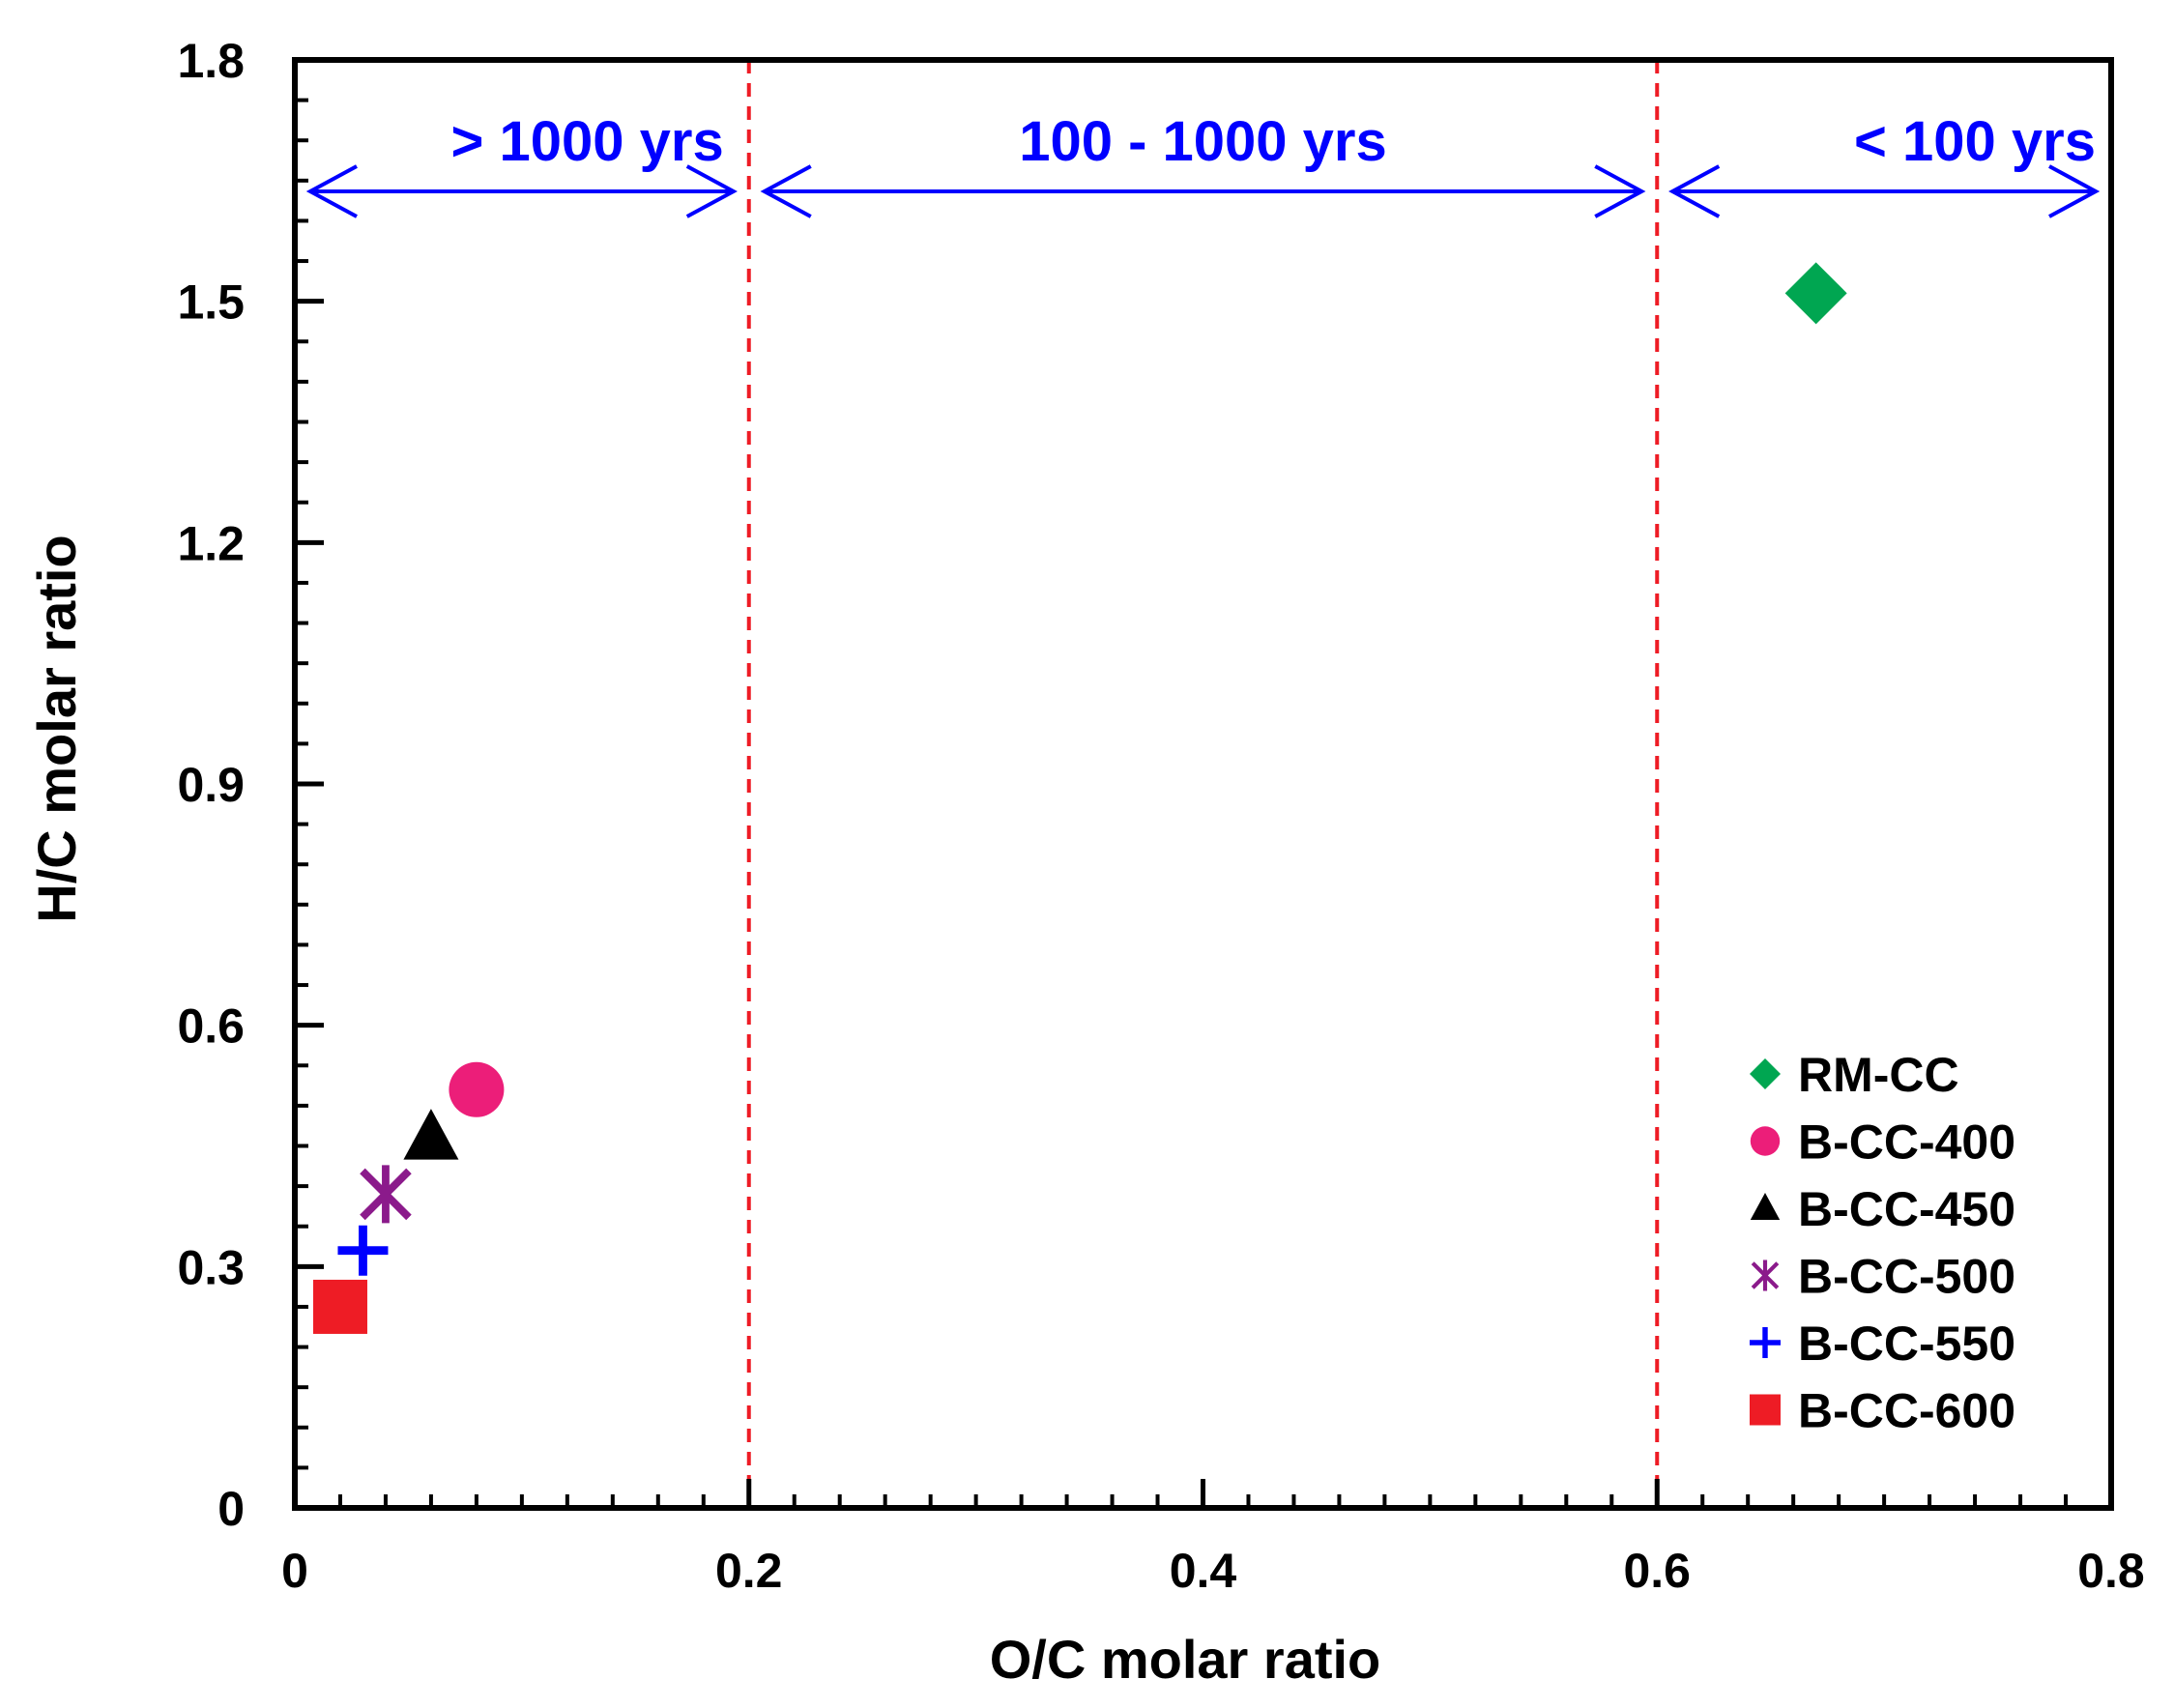  I want to click on y-tick-label: 0.3, so click(211, 1267).